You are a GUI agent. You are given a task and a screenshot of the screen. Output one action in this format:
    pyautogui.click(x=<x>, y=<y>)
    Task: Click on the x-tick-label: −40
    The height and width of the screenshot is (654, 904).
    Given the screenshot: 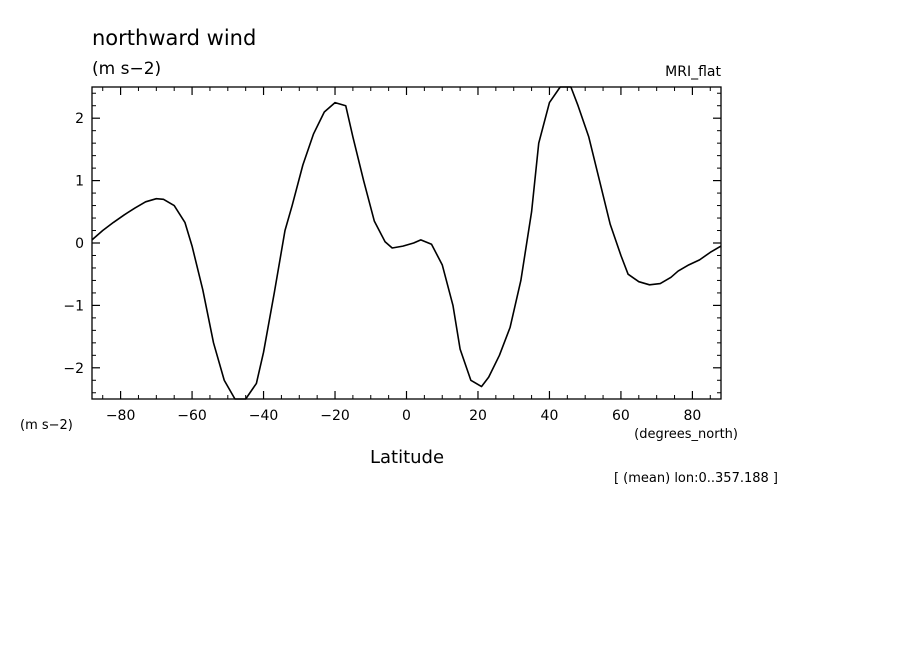 What is the action you would take?
    pyautogui.click(x=264, y=416)
    